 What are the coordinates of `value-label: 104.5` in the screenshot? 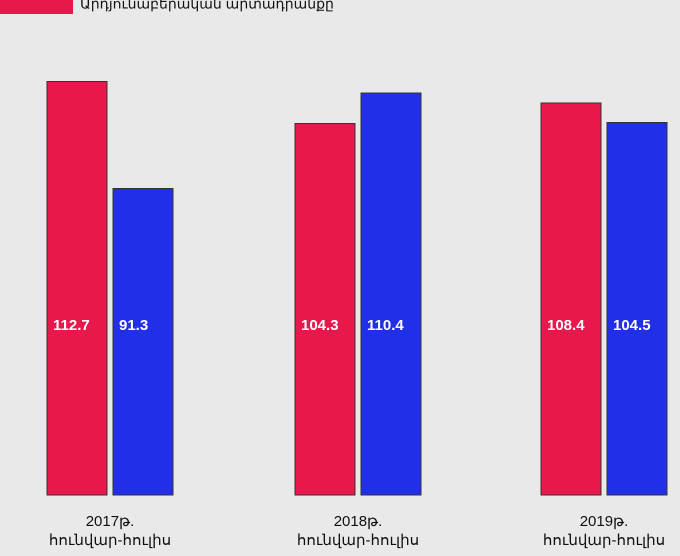 It's located at (632, 325).